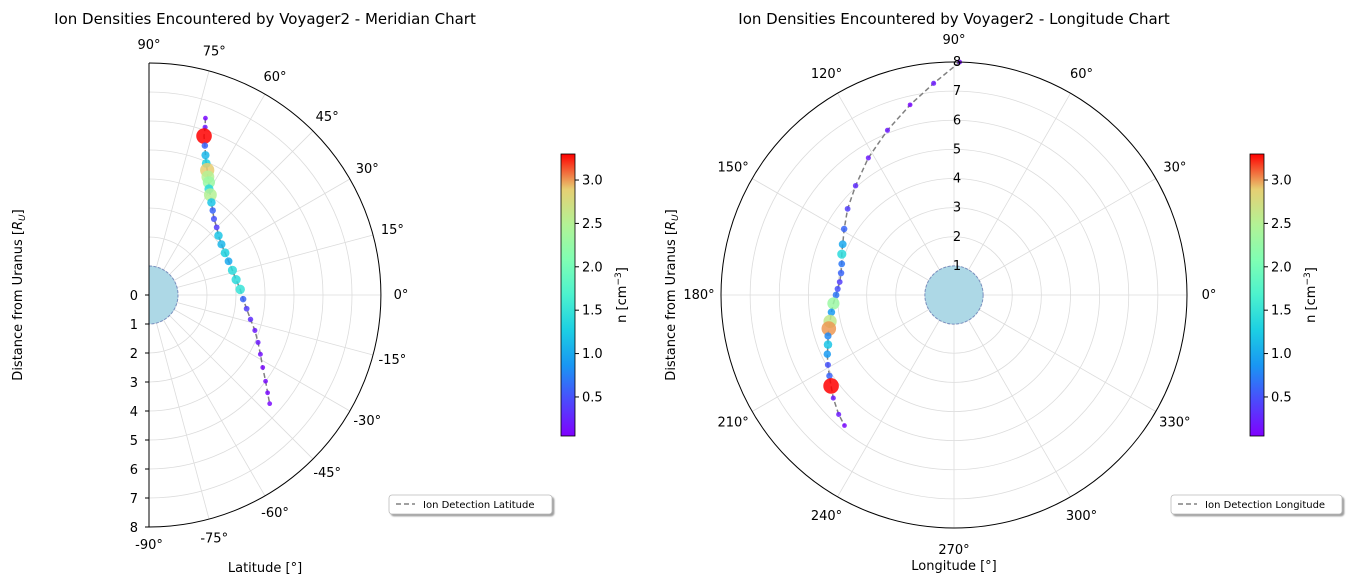 This screenshot has width=1353, height=584. Describe the element at coordinates (393, 360) in the screenshot. I see `meridian-angle-tick-label: -15°` at that location.